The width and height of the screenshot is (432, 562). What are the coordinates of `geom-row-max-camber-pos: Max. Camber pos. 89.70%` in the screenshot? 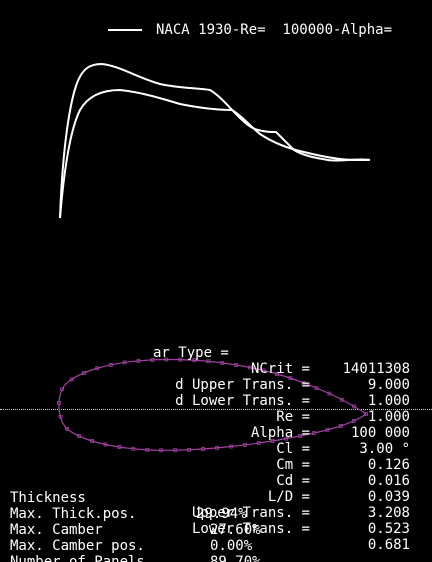 It's located at (135, 542).